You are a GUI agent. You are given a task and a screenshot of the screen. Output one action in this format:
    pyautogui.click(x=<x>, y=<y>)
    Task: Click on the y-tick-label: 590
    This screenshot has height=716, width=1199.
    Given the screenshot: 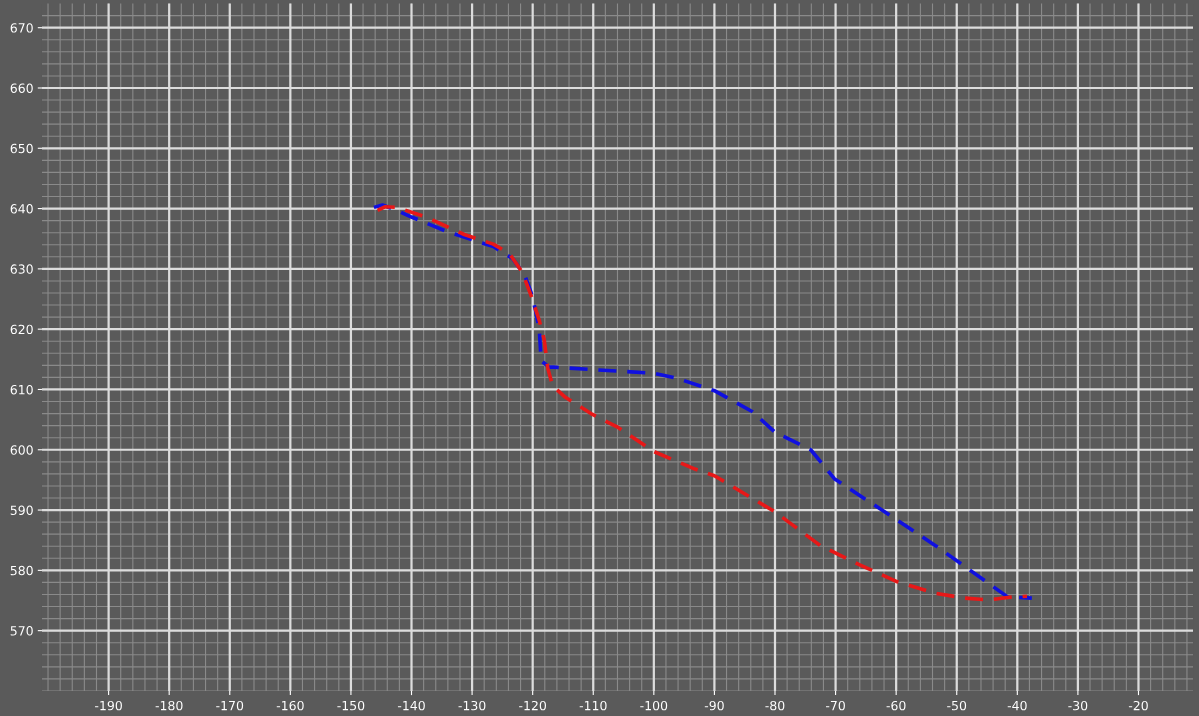 What is the action you would take?
    pyautogui.click(x=21, y=510)
    